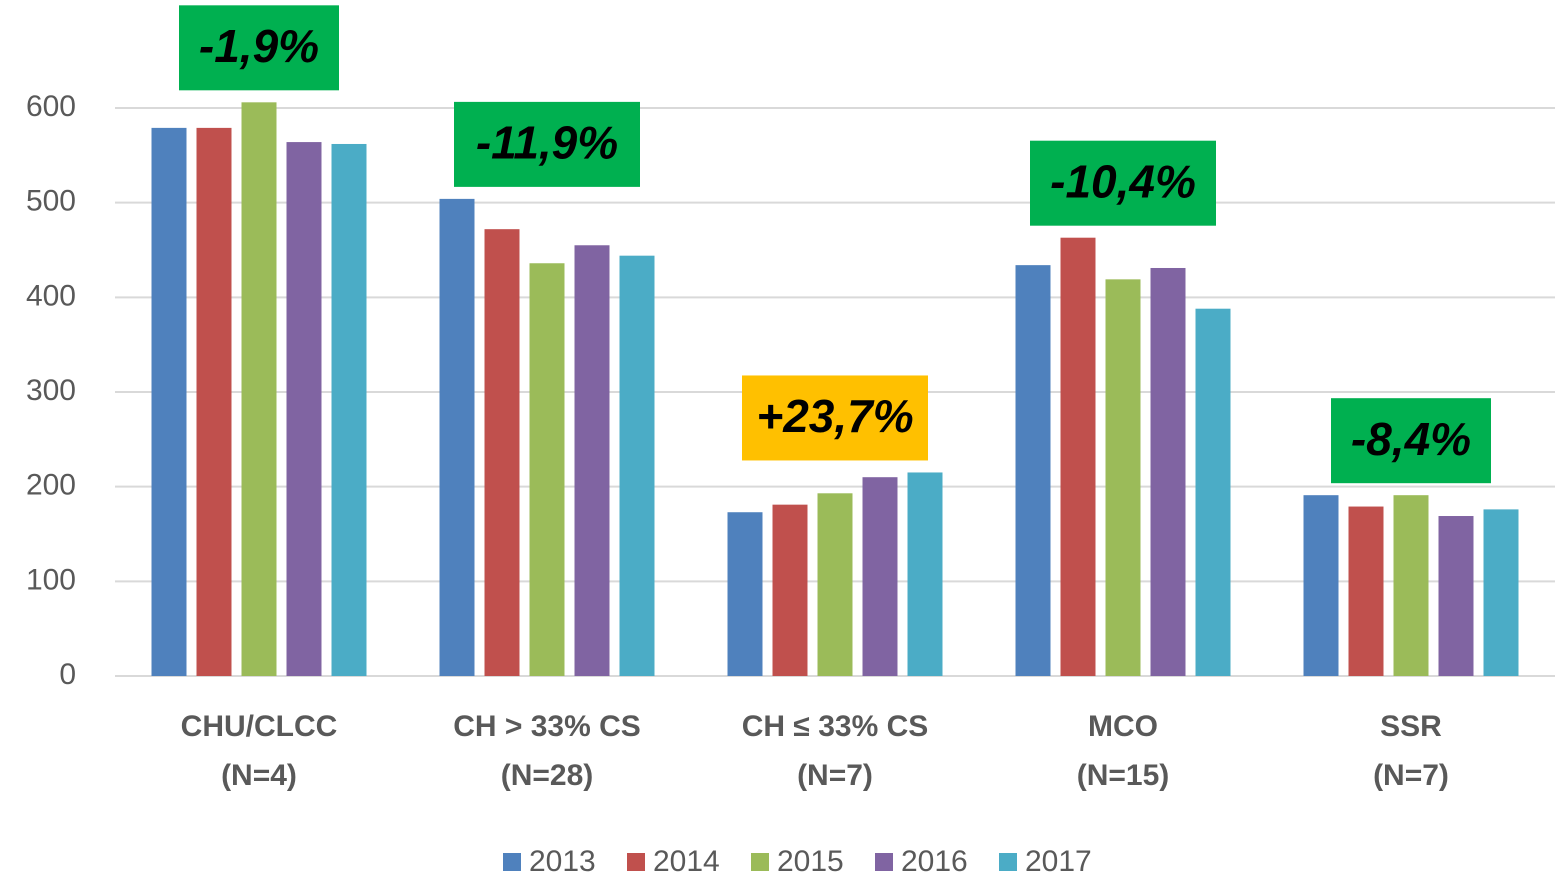 Image resolution: width=1557 pixels, height=879 pixels. I want to click on y-tick-label: 300, so click(51, 390).